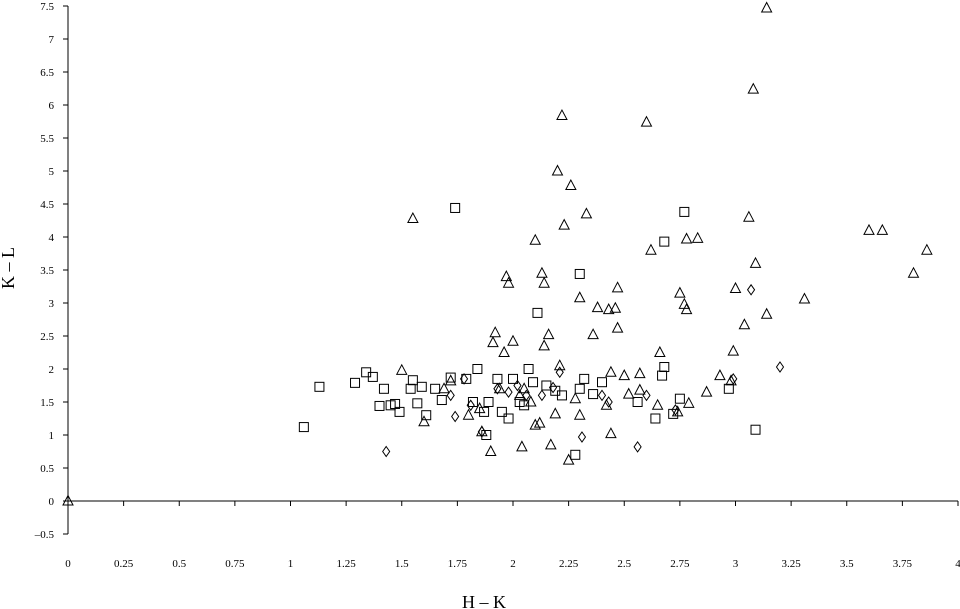  I want to click on y-tick-label: –0.5, so click(44, 535).